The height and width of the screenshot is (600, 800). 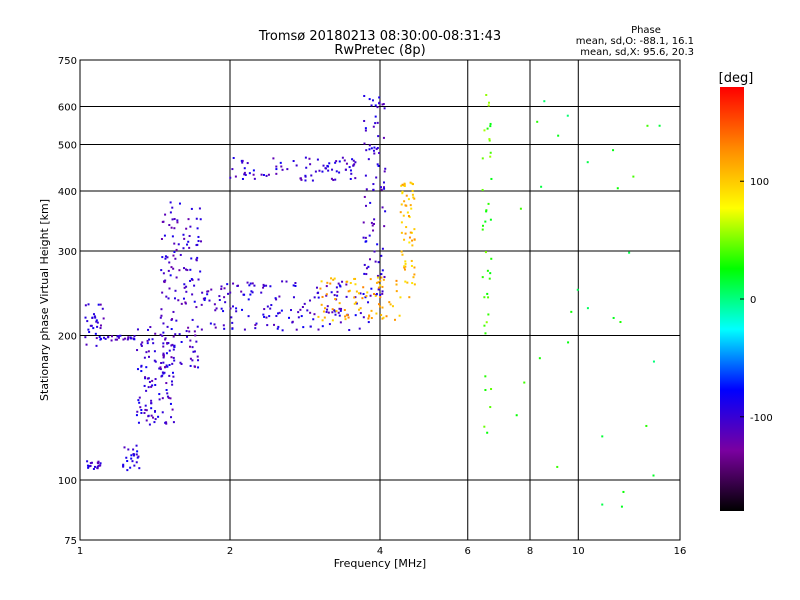 What do you see at coordinates (67, 108) in the screenshot?
I see `y-tick-label: 600` at bounding box center [67, 108].